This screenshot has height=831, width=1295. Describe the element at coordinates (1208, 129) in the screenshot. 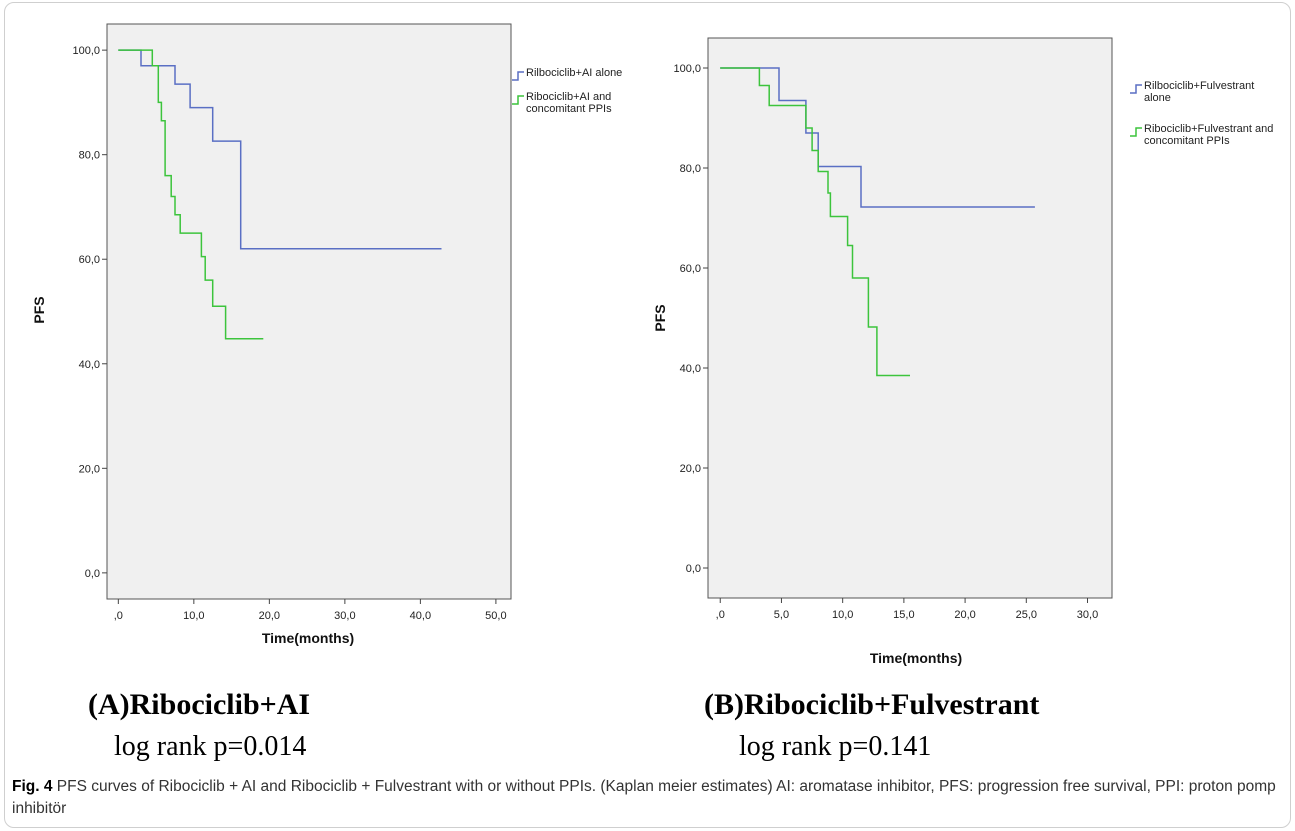

I see `legend-label: Ribociclib+Fulvestrant and` at that location.